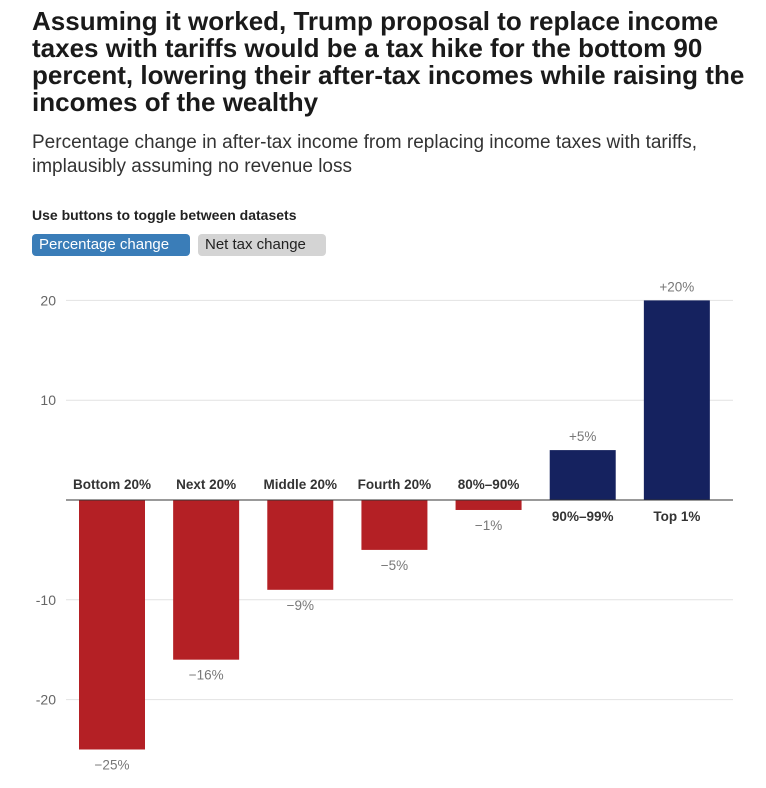 This screenshot has height=788, width=766. I want to click on net-tax-change-button: Net tax change, so click(262, 245).